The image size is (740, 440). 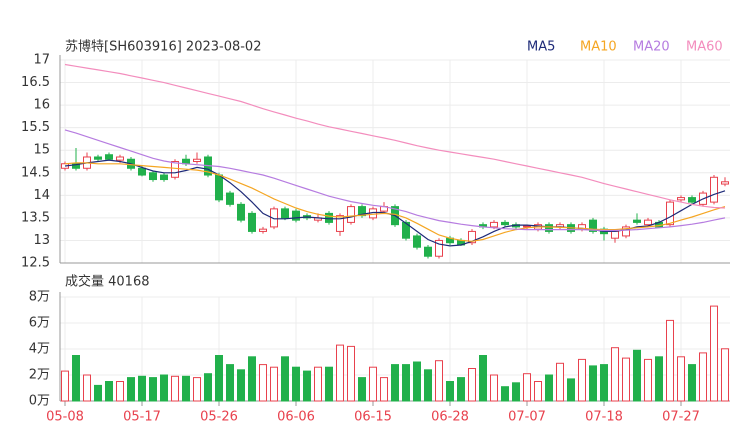 I want to click on x-tick-label: 07-27, so click(x=681, y=417).